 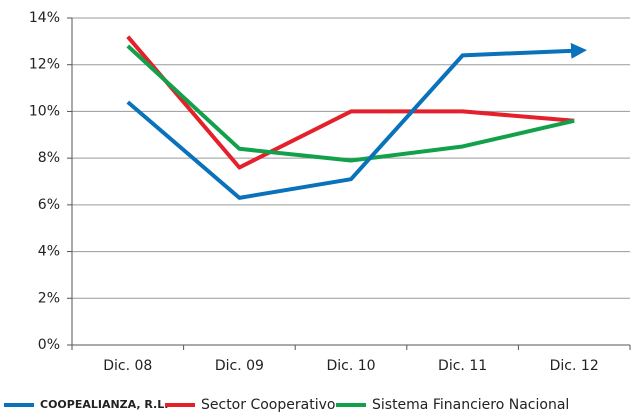 I want to click on y-tick-label: 4%, so click(x=49, y=252).